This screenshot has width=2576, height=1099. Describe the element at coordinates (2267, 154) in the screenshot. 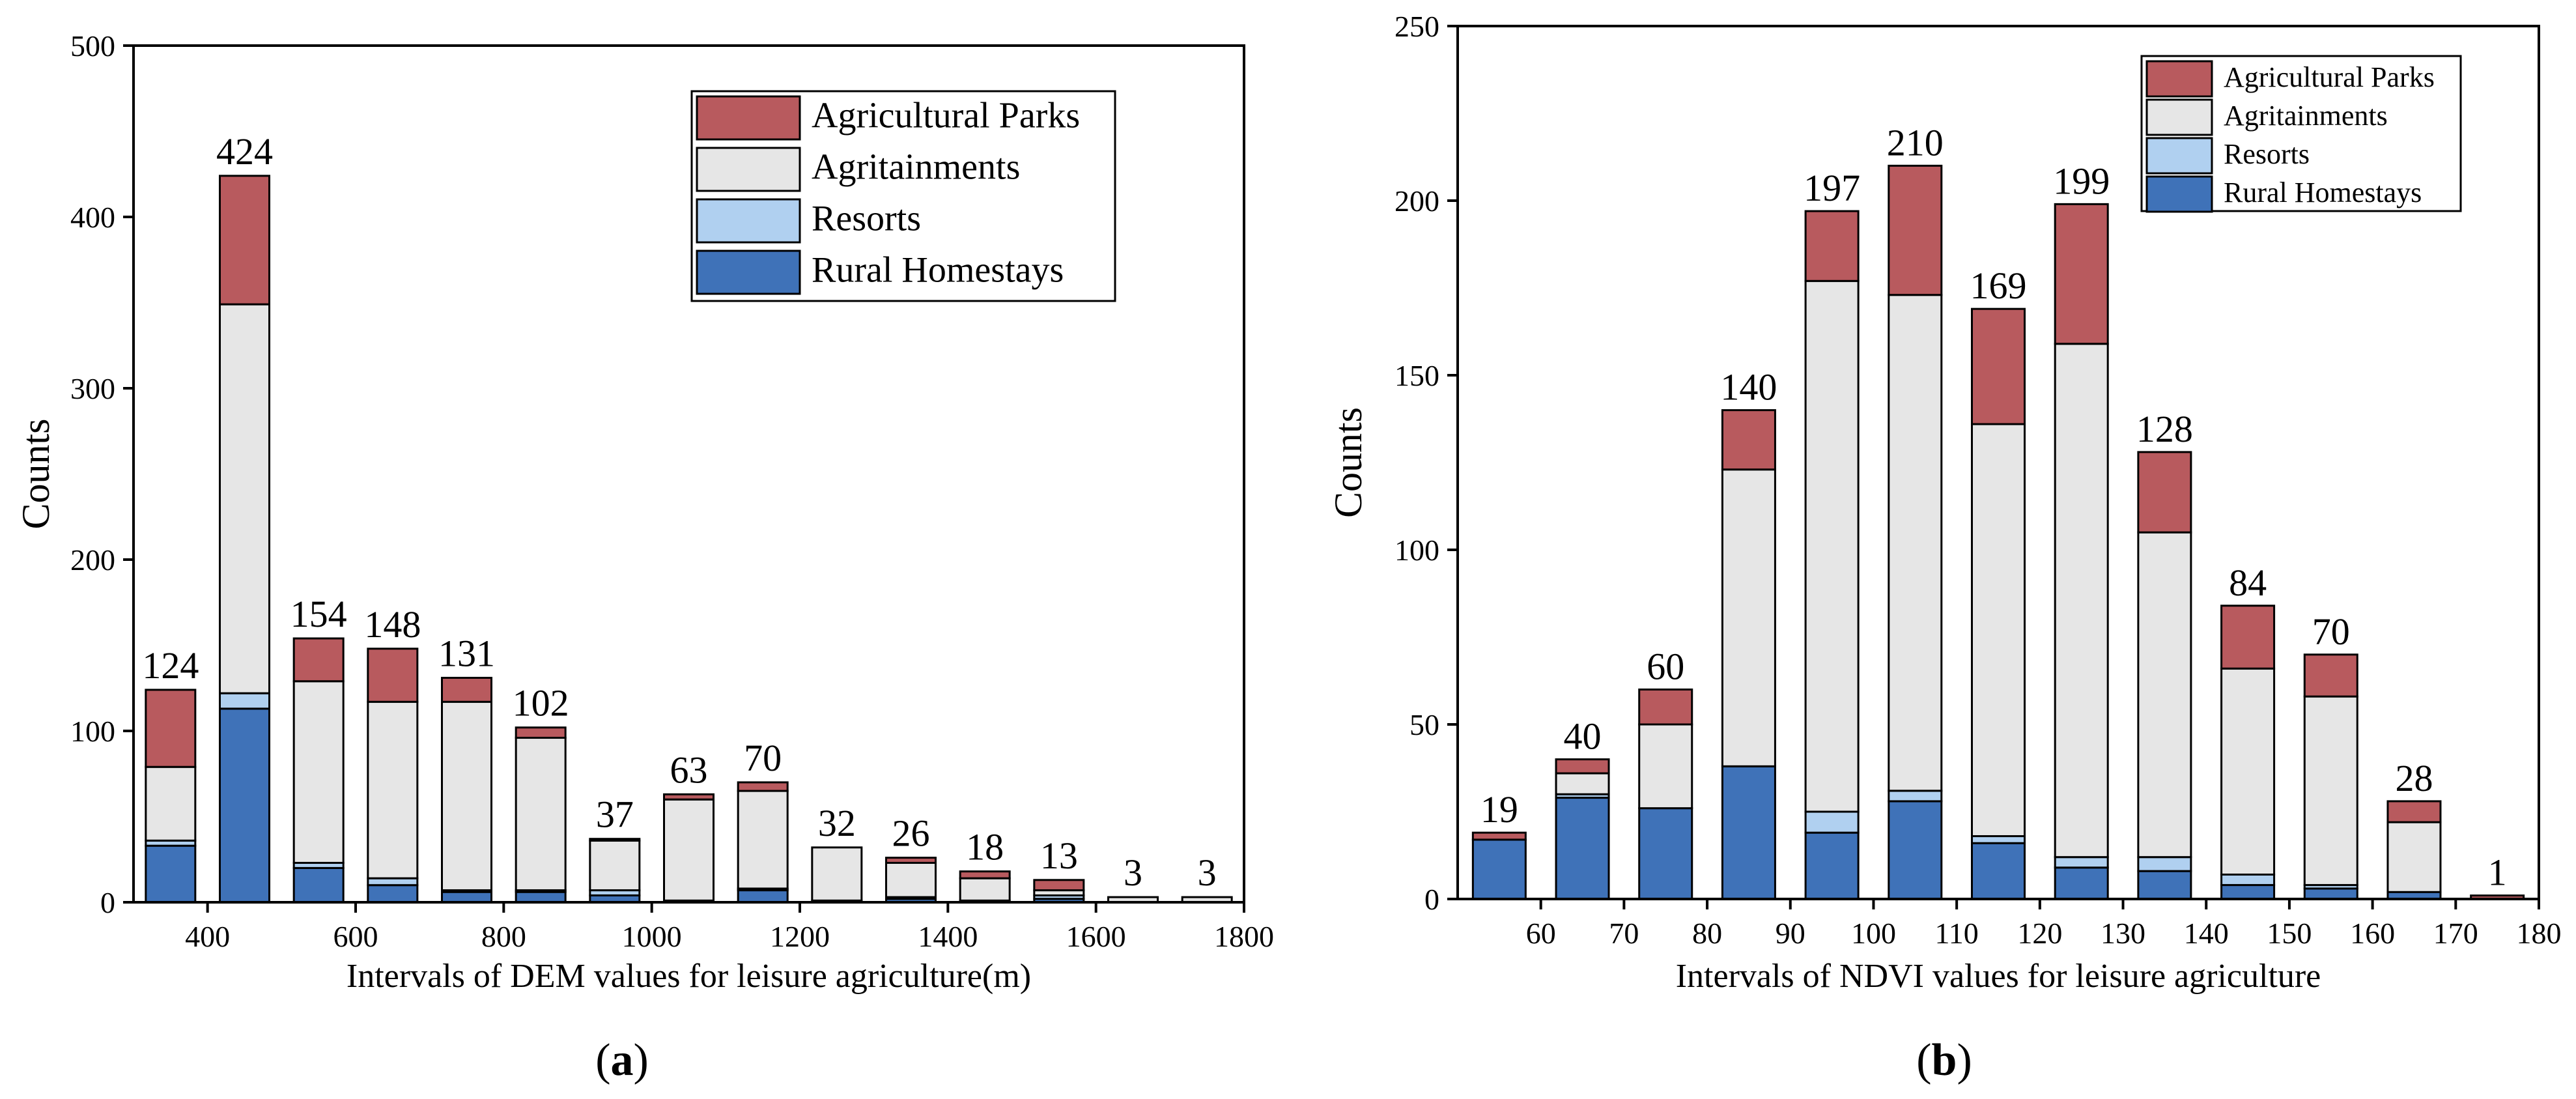

I see `legend-label: Resorts` at that location.